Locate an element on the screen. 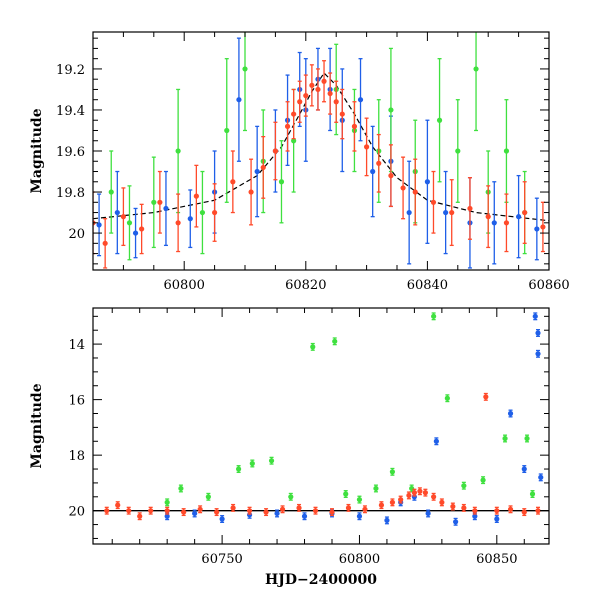 This screenshot has width=600, height=600. x-tick-label: 60860 is located at coordinates (548, 285).